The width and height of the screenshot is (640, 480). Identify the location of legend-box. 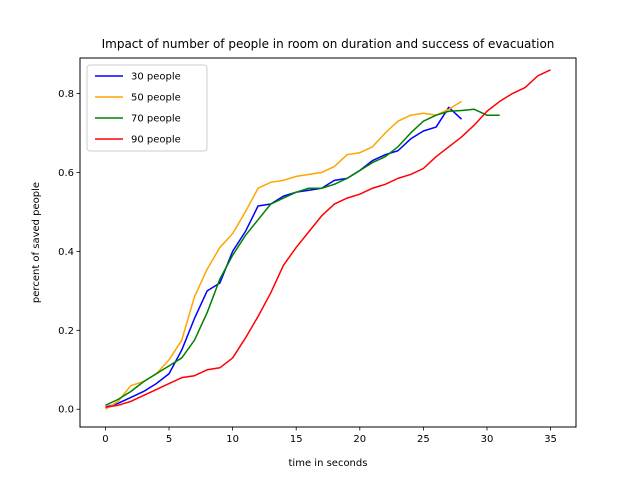
(147, 108).